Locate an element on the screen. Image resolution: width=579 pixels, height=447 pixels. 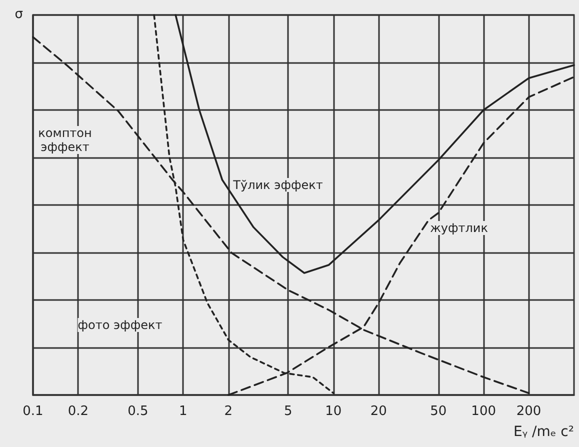
annotation: Тўлик эффект is located at coordinates (277, 185).